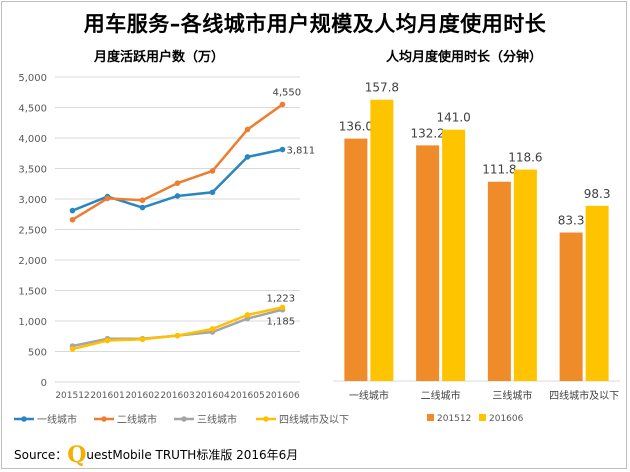 The width and height of the screenshot is (630, 472). I want to click on x-tick-label: 201605, so click(247, 396).